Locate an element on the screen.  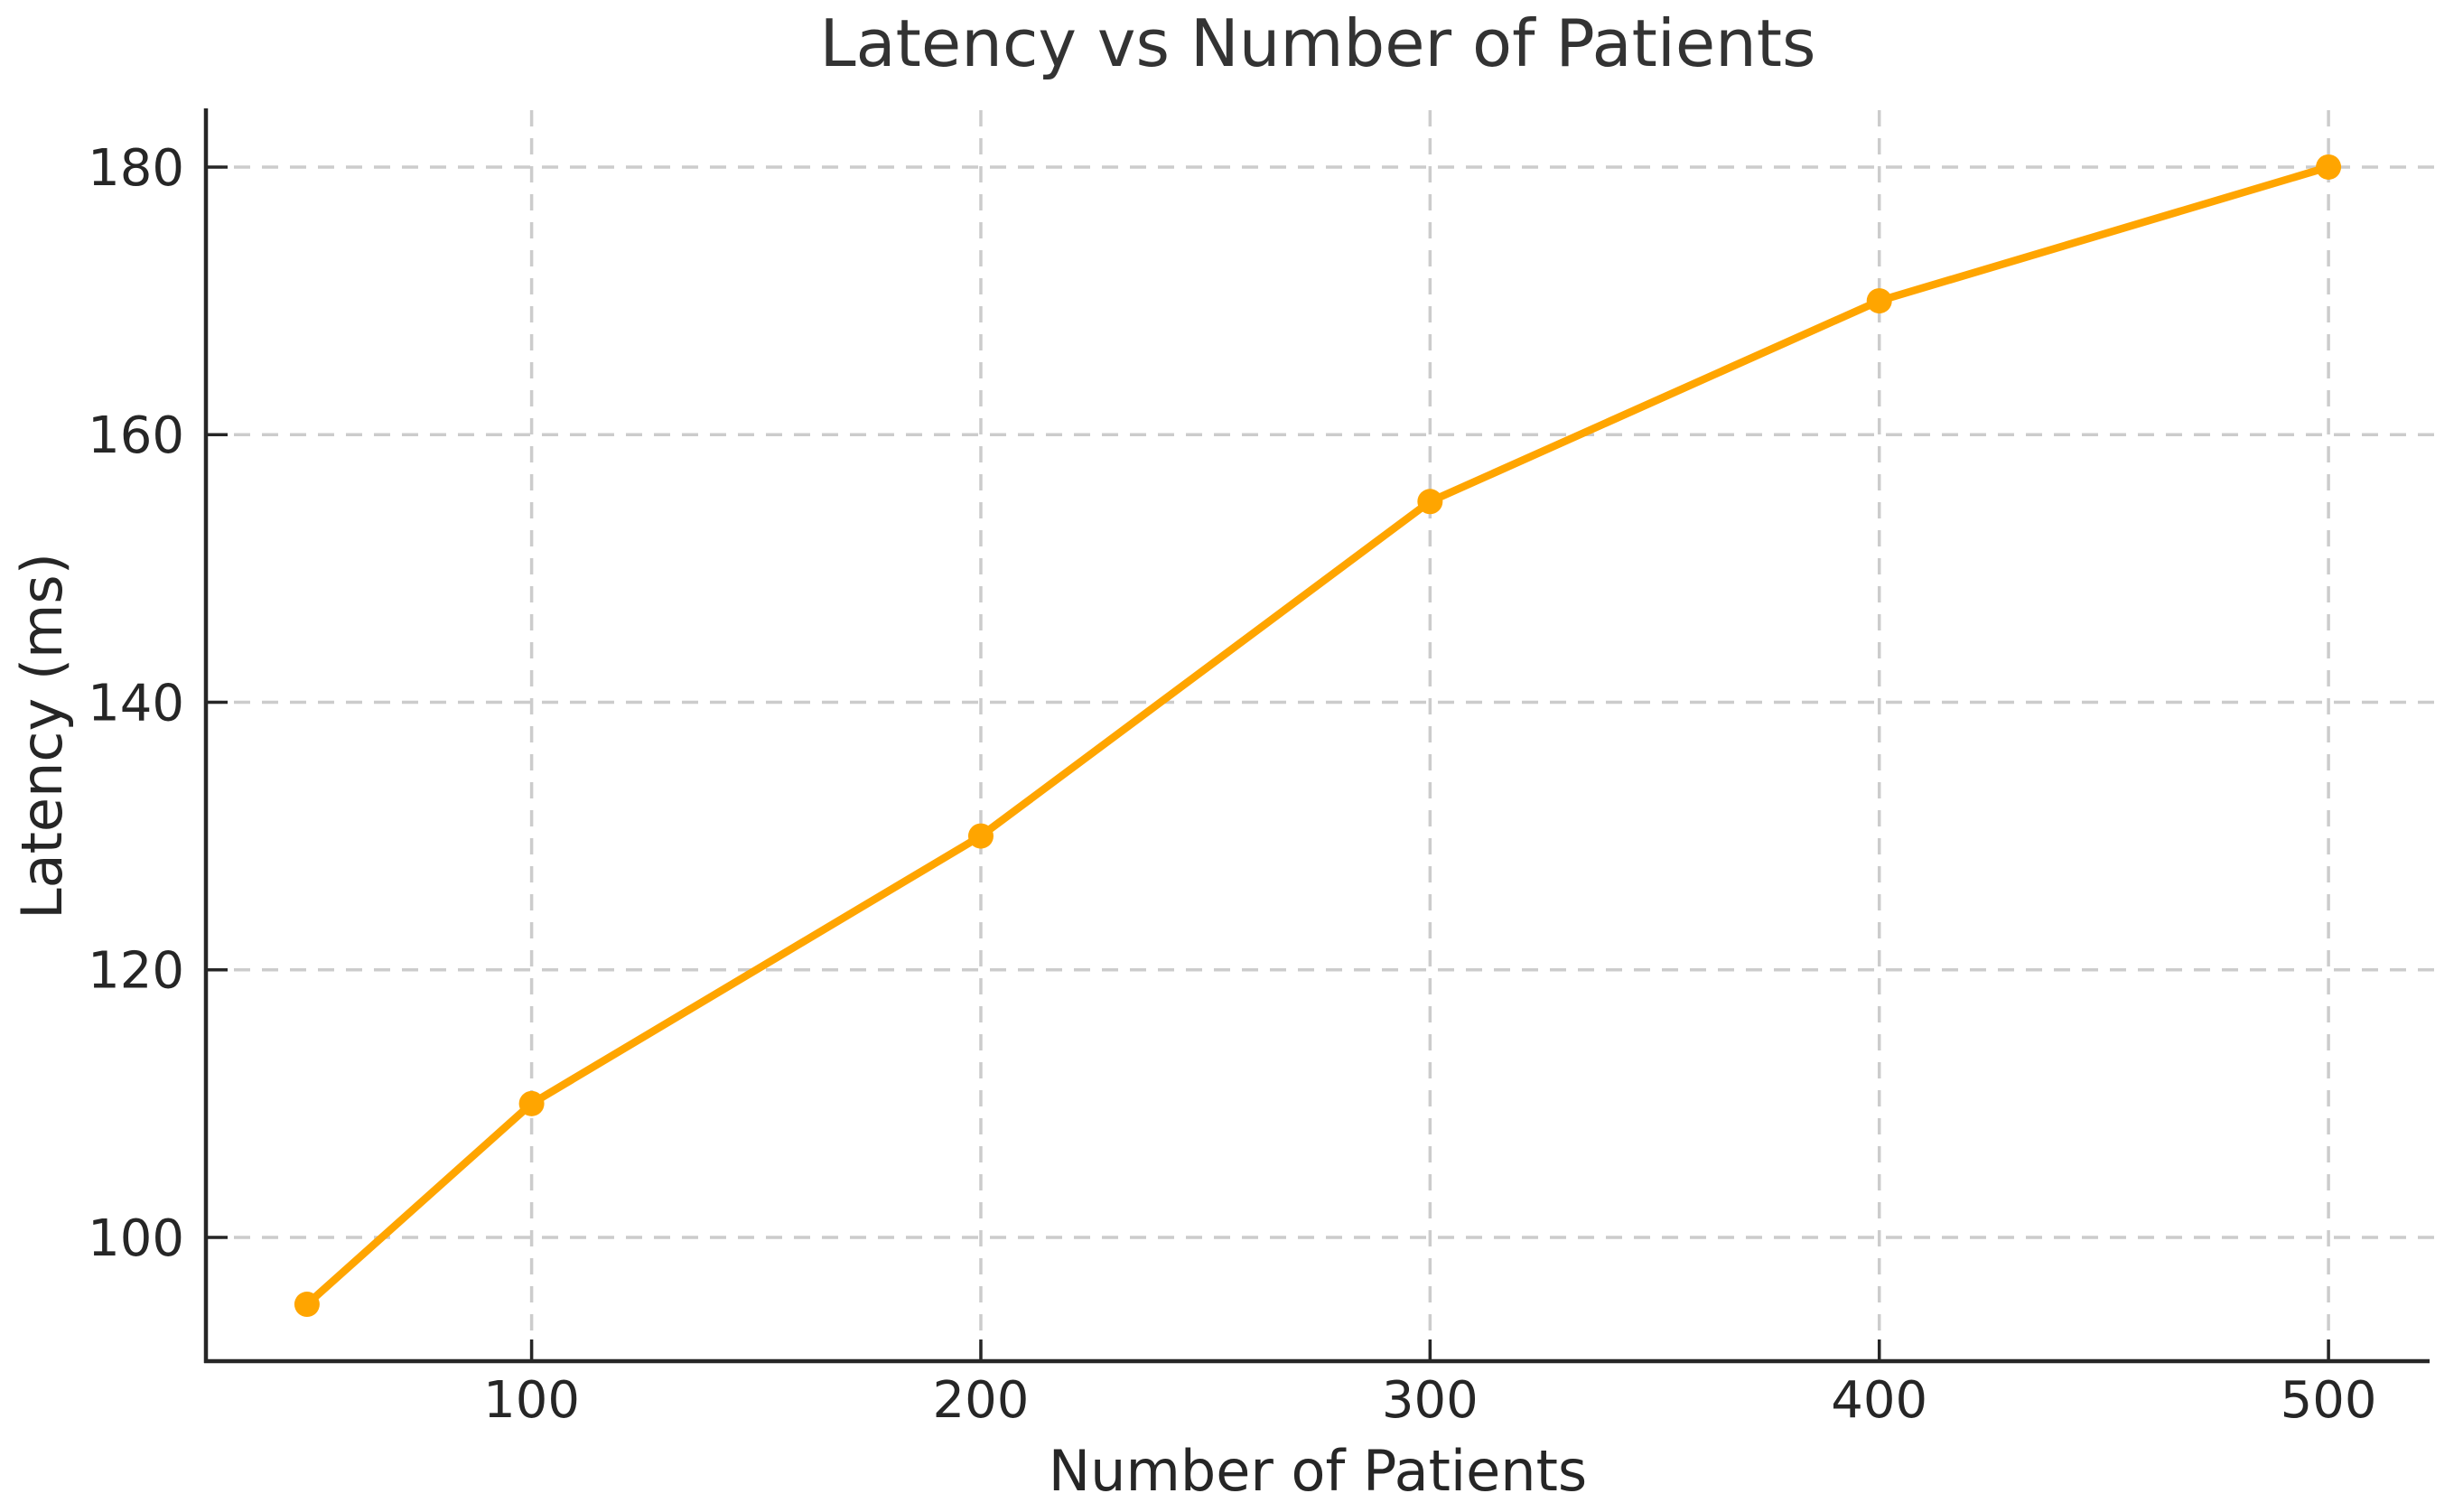
x-axis-label: Number of Patients is located at coordinates (1318, 1471).